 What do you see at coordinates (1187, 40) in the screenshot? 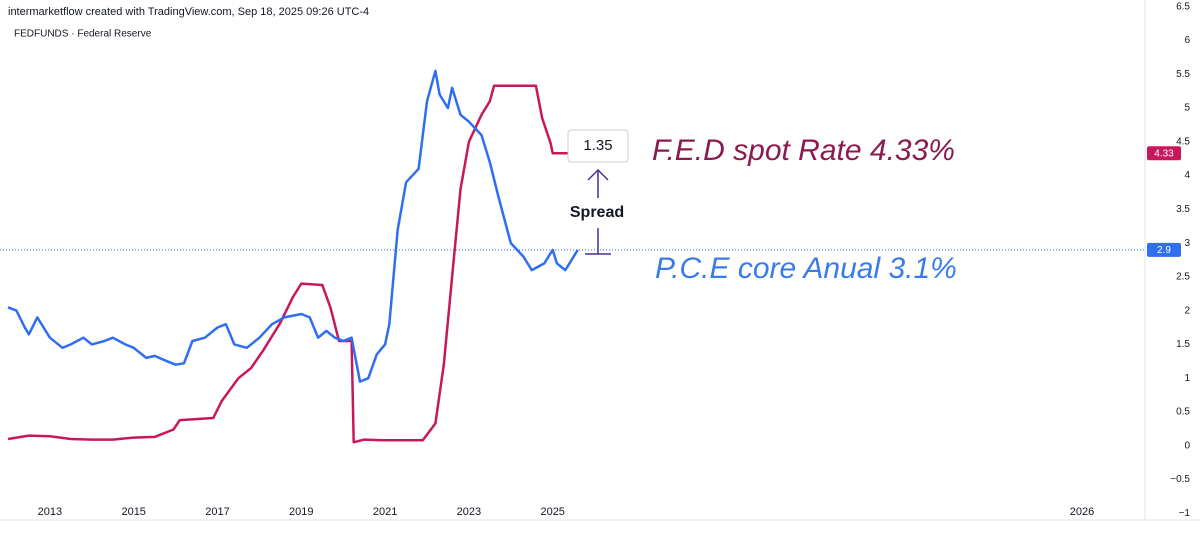
I see `y-tick-label: 6` at bounding box center [1187, 40].